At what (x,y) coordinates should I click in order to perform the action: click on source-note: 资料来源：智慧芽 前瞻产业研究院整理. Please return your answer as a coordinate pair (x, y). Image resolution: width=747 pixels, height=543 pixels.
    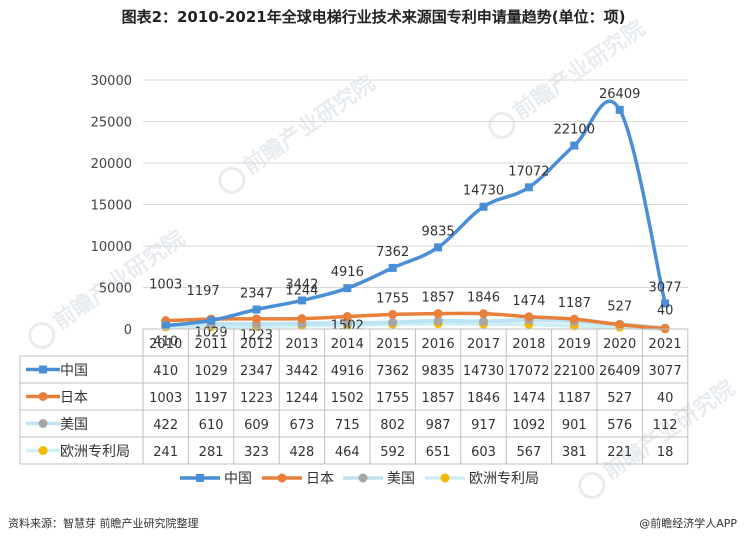
    Looking at the image, I should click on (103, 523).